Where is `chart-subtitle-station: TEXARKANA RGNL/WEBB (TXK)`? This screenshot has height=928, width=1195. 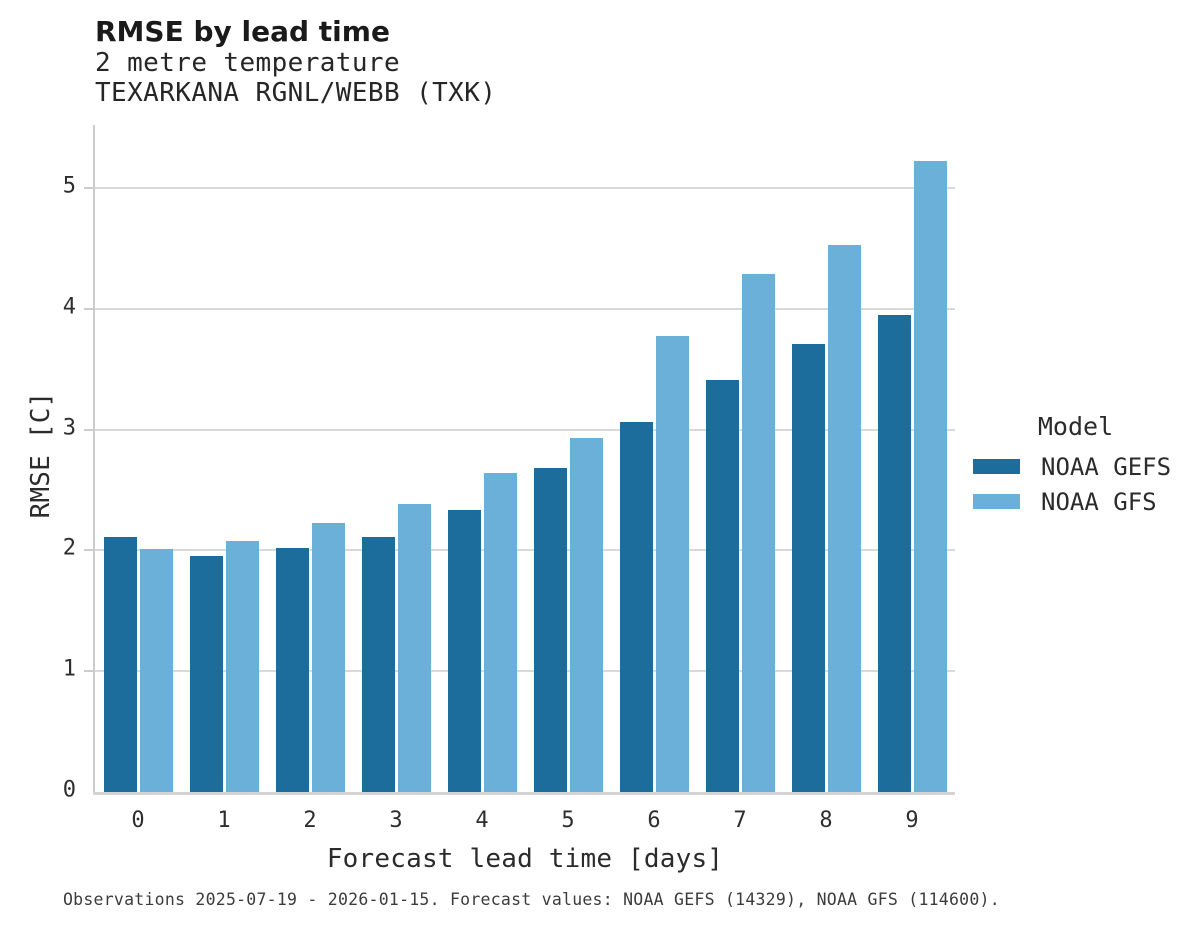 chart-subtitle-station: TEXARKANA RGNL/WEBB (TXK) is located at coordinates (296, 93).